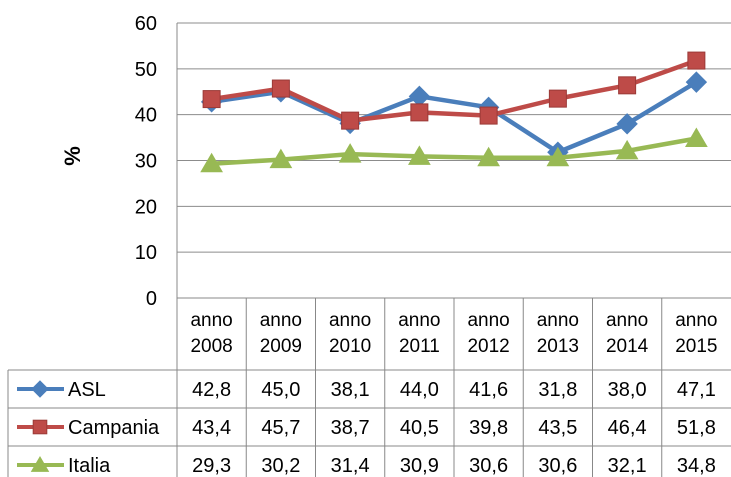 This screenshot has width=731, height=477. What do you see at coordinates (419, 466) in the screenshot?
I see `table-cell-italia: 30,9` at bounding box center [419, 466].